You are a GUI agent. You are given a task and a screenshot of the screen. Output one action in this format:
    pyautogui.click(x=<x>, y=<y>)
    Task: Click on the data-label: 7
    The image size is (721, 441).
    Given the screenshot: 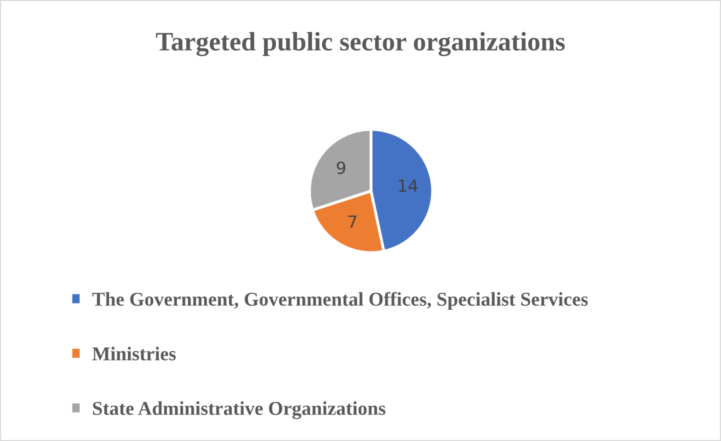 What is the action you would take?
    pyautogui.click(x=352, y=221)
    